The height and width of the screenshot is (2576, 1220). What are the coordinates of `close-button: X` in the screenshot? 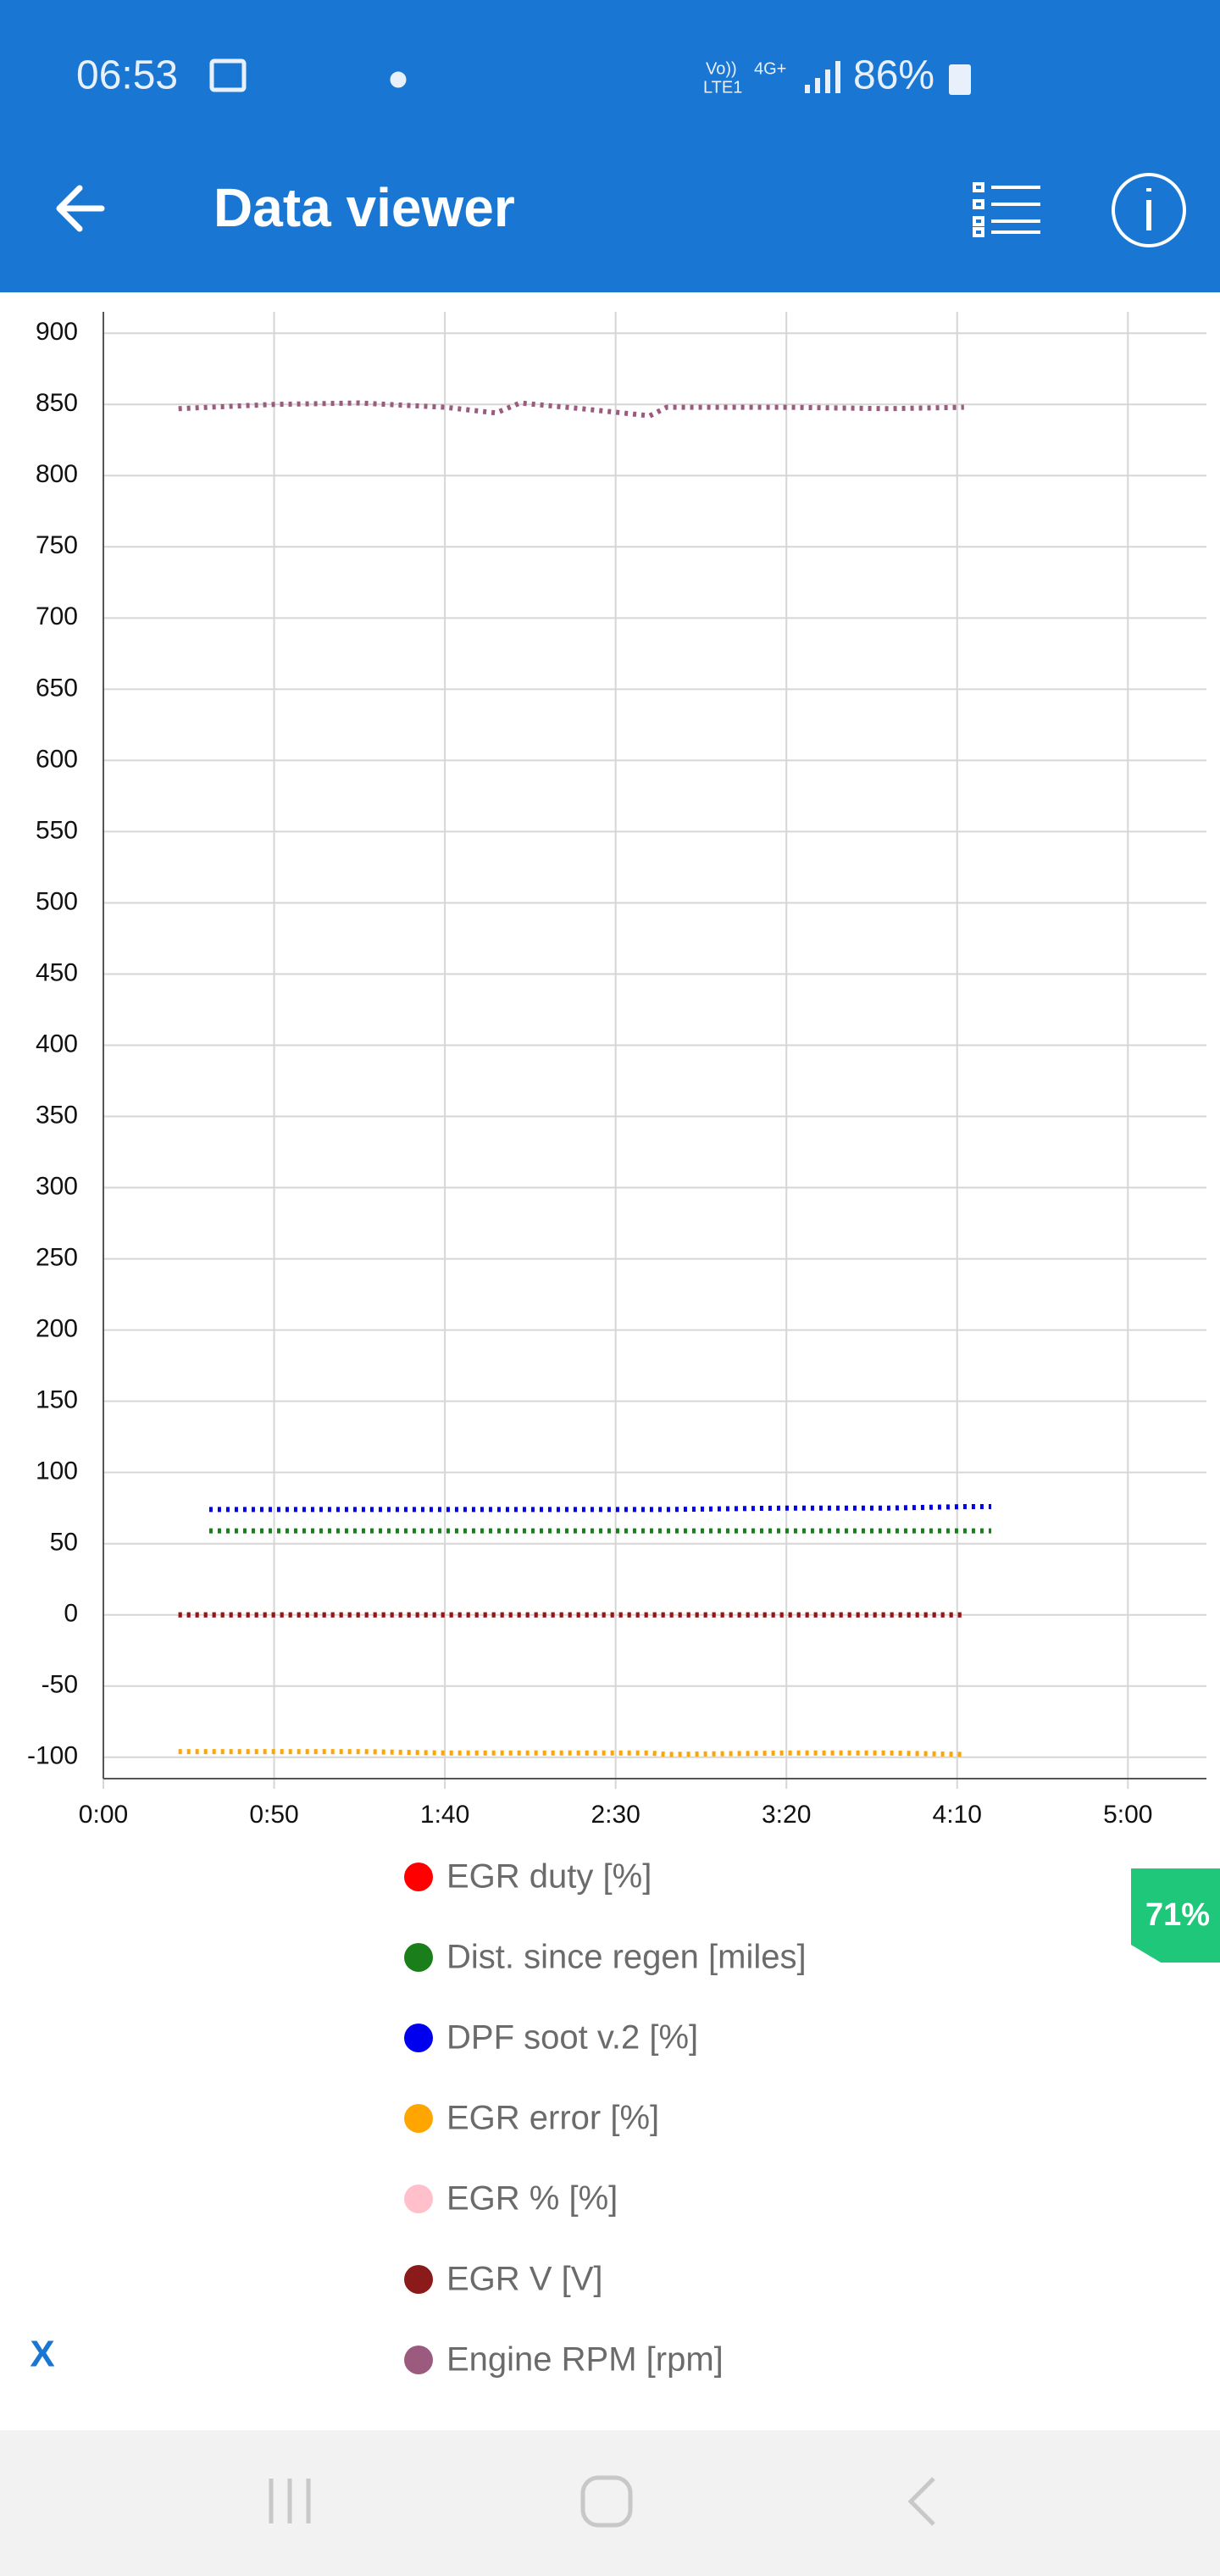 It's located at (42, 2354).